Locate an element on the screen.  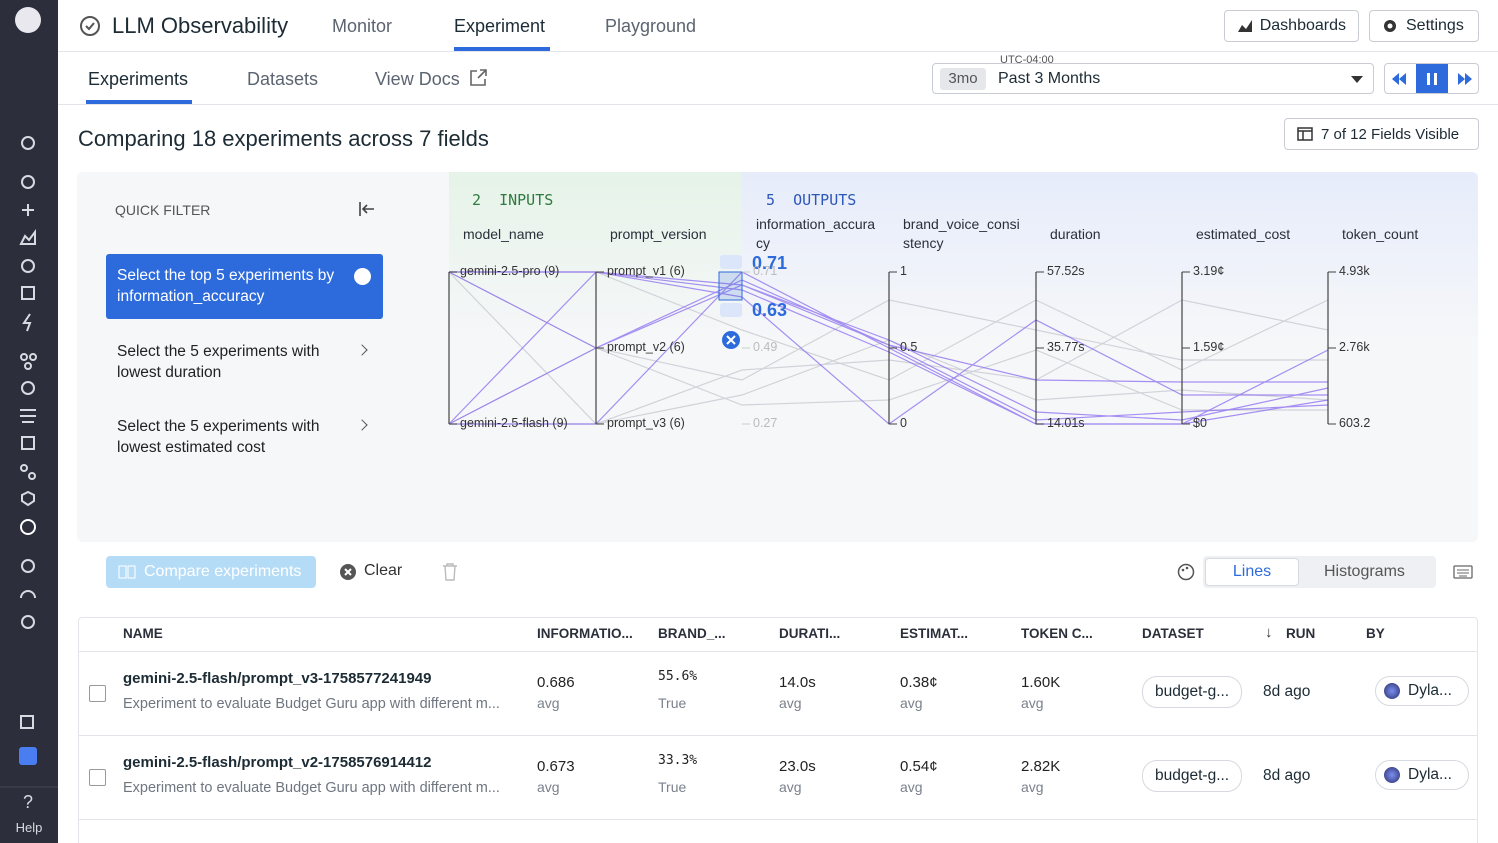
option-remove is located at coordinates (362, 276).